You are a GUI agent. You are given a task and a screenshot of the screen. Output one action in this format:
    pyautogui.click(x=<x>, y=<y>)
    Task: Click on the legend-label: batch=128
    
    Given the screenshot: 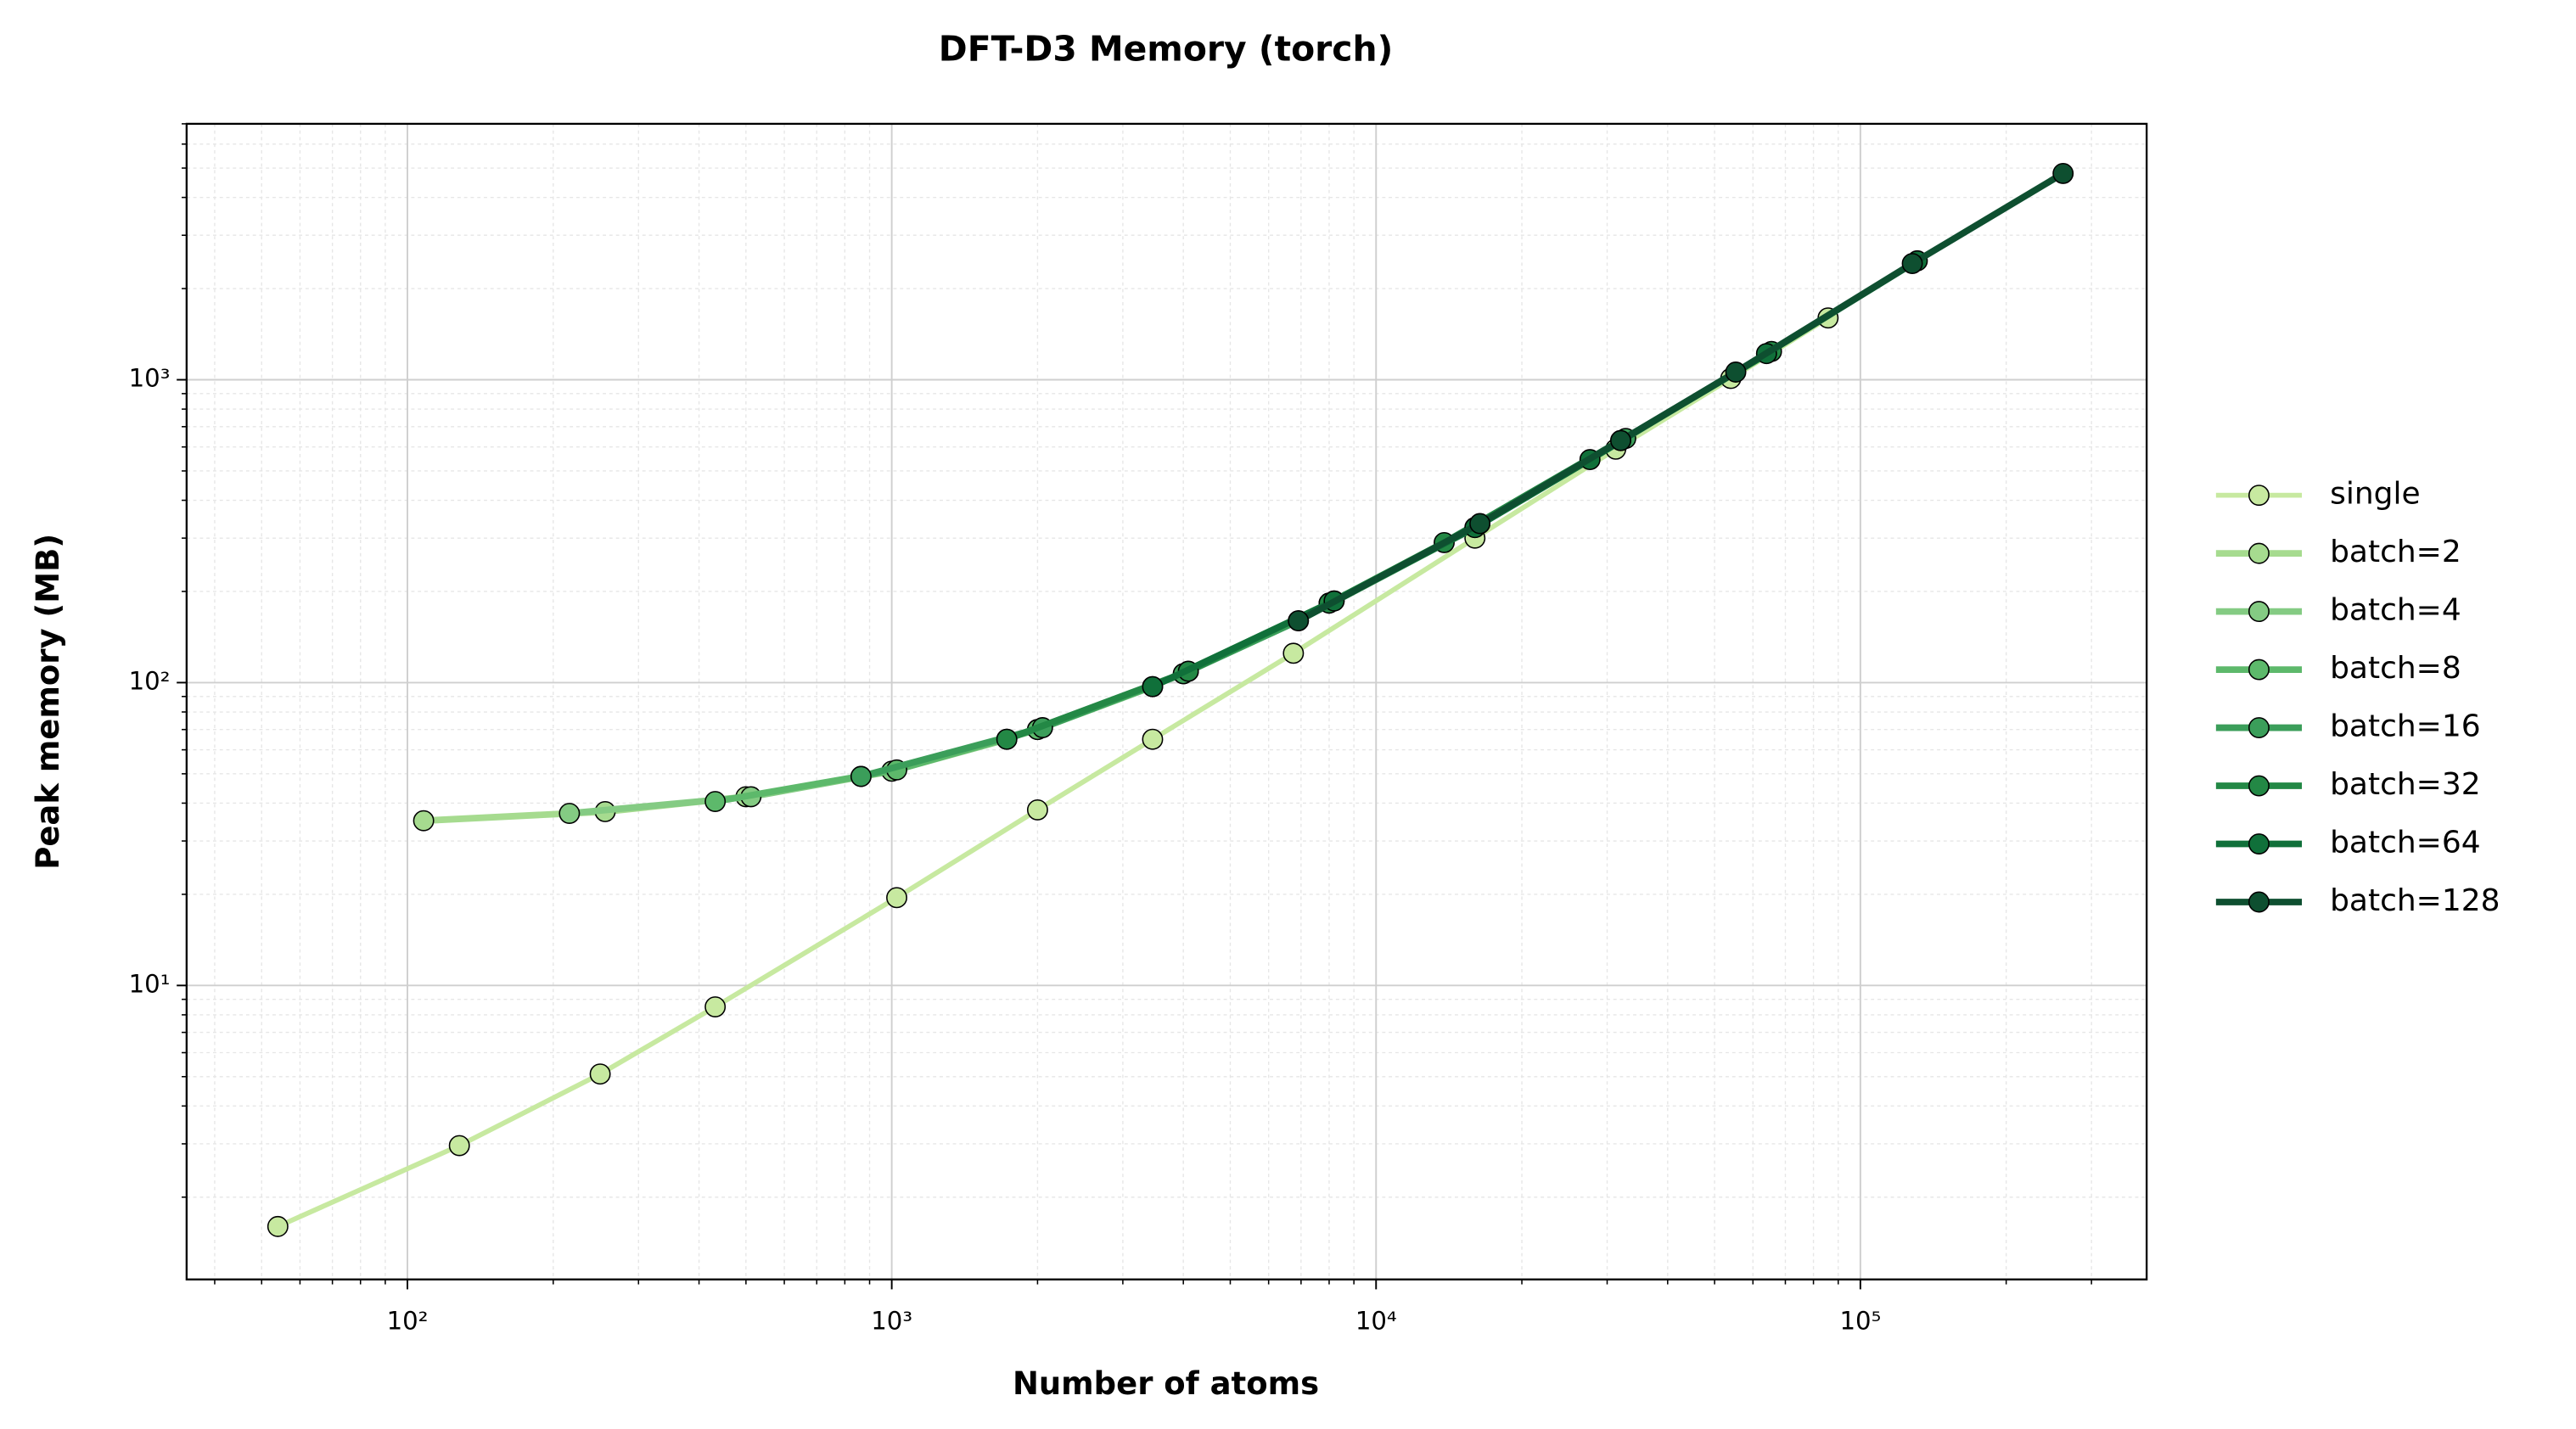 What is the action you would take?
    pyautogui.click(x=2415, y=900)
    